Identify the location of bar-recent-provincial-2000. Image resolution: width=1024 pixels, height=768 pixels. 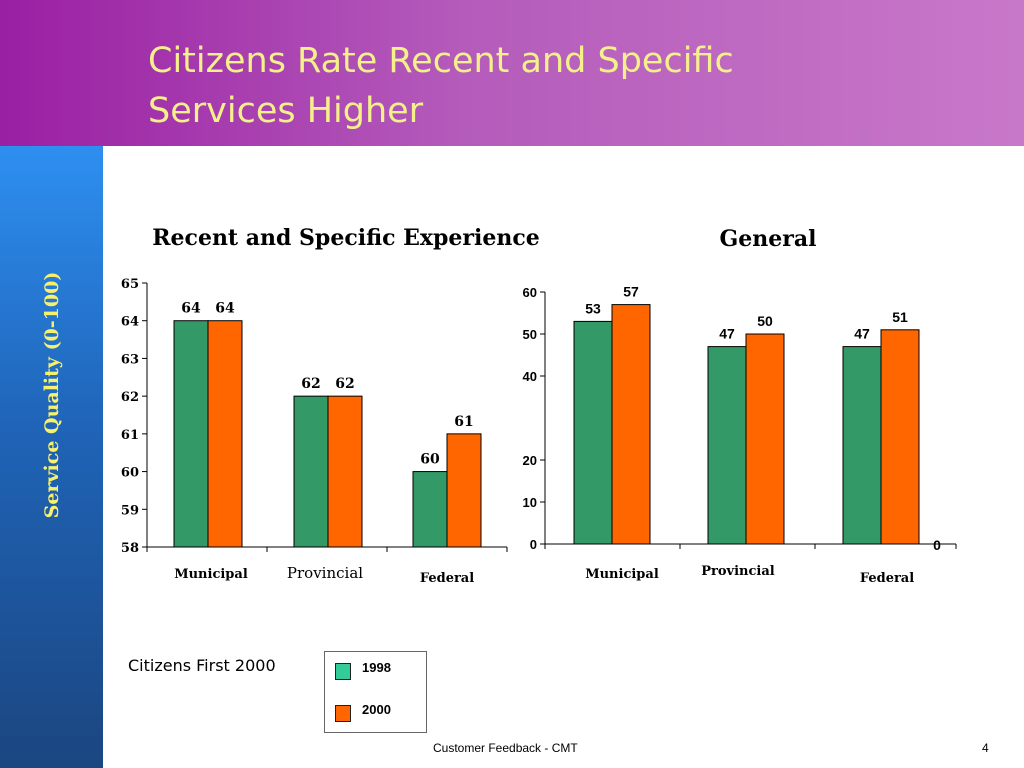
(345, 471).